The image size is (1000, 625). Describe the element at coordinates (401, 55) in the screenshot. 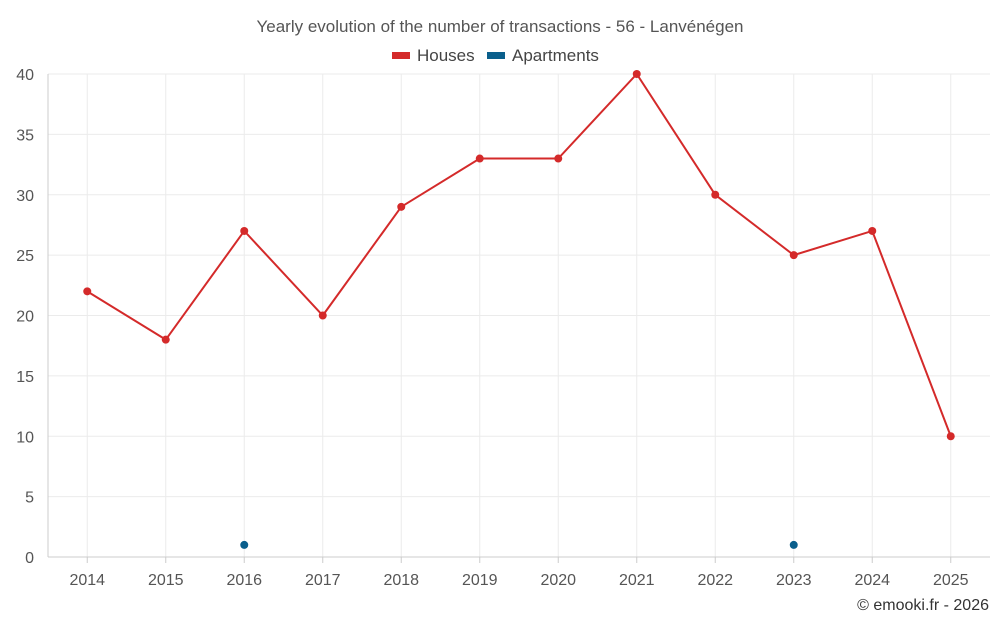

I see `legend-swatch-houses` at that location.